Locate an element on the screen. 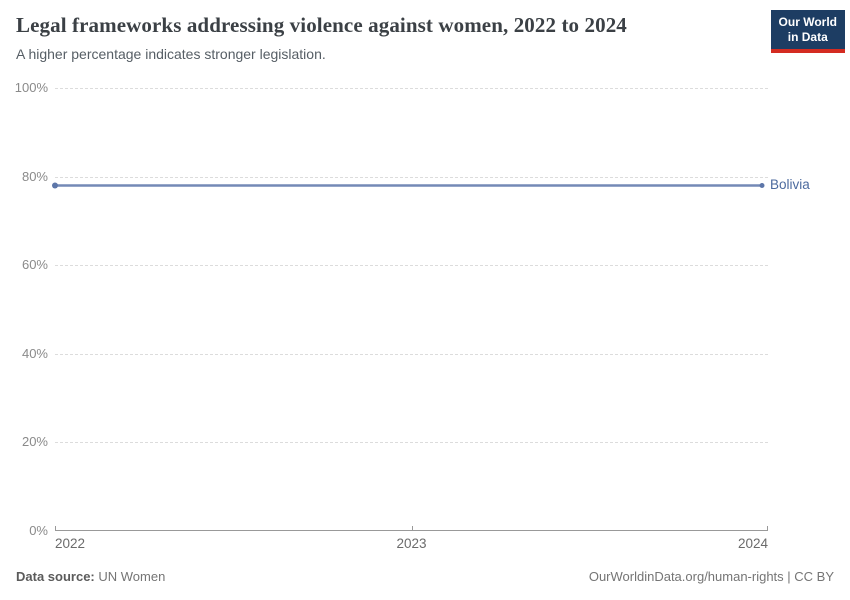 The width and height of the screenshot is (850, 600). x-axis-tick-label: 2023 is located at coordinates (411, 543).